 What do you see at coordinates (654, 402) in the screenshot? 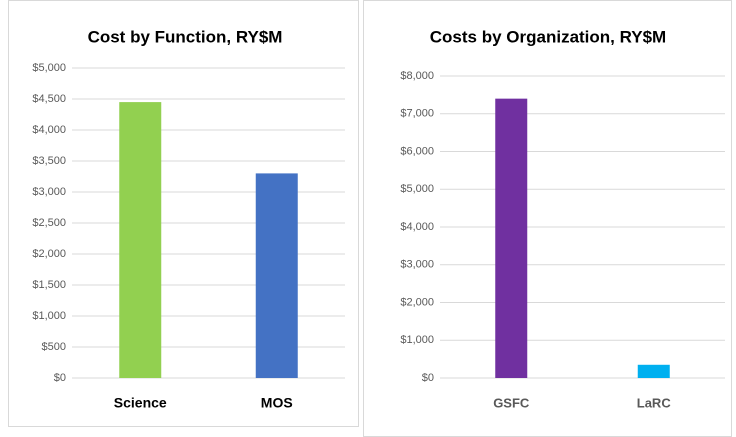
I see `x-tick-label: LaRC` at bounding box center [654, 402].